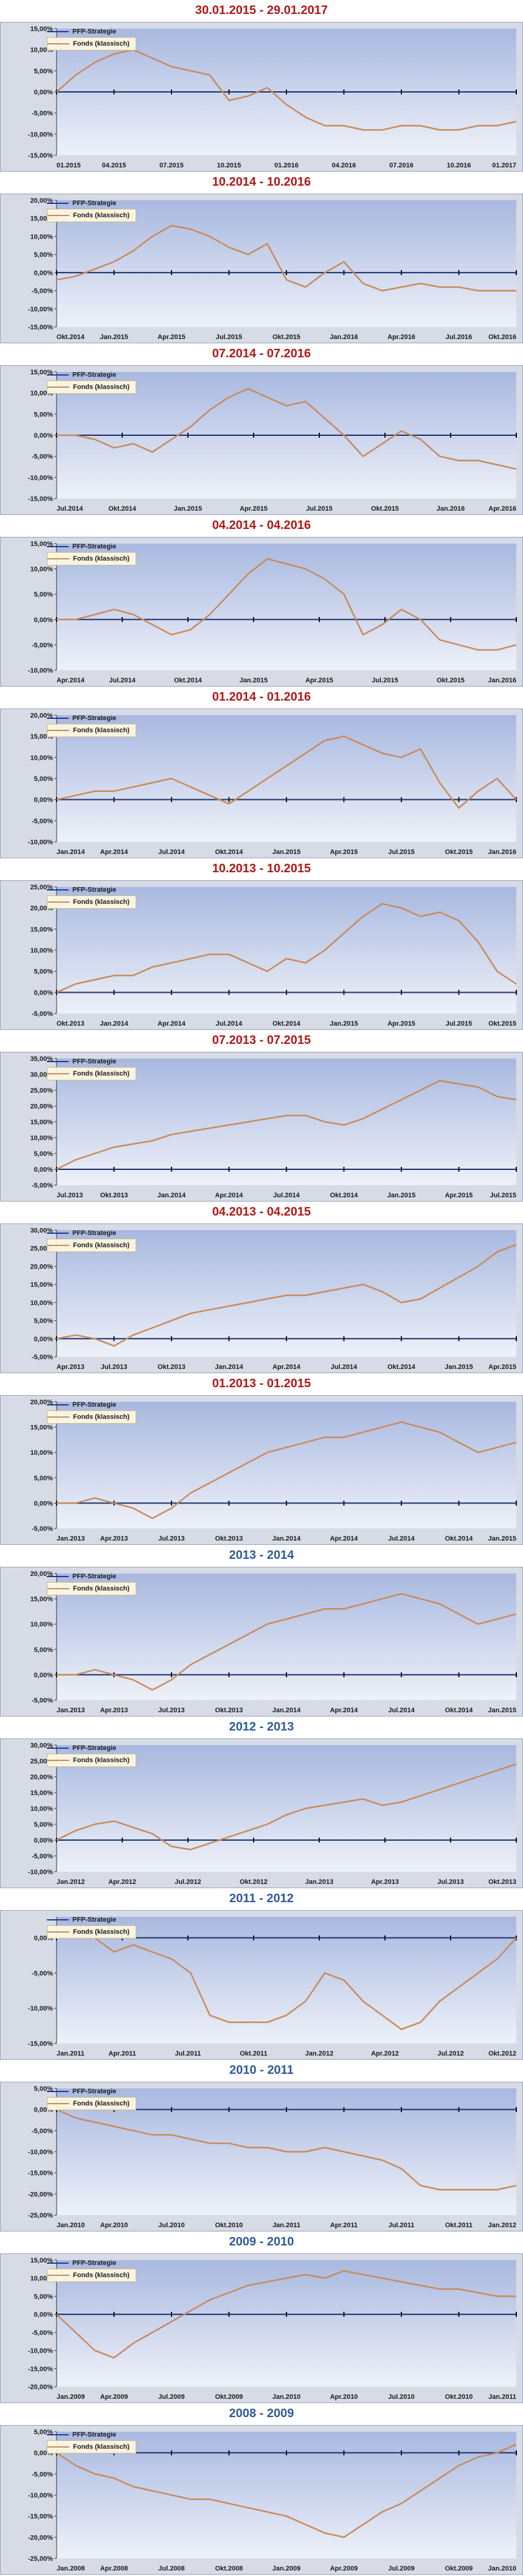 The width and height of the screenshot is (523, 2576). I want to click on chart-title: 30.01.2015 - 29.01.2017, so click(261, 10).